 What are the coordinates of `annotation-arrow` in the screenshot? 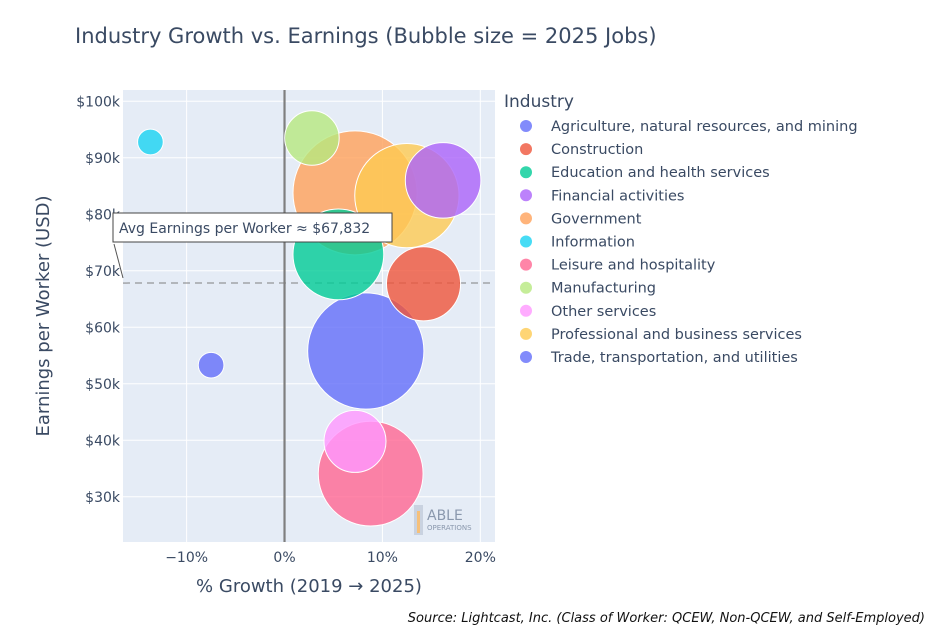 It's located at (118, 261).